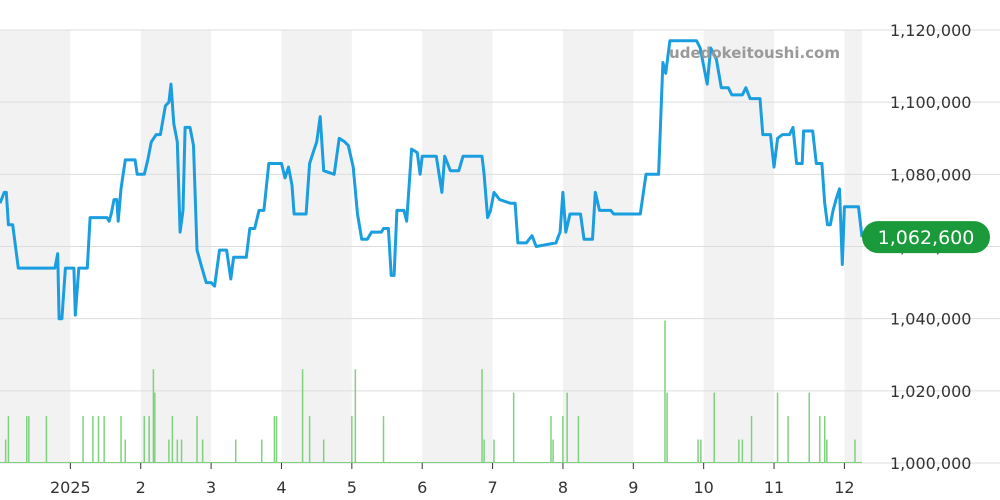 This screenshot has height=500, width=1000. What do you see at coordinates (774, 487) in the screenshot?
I see `x-tick-label: 11` at bounding box center [774, 487].